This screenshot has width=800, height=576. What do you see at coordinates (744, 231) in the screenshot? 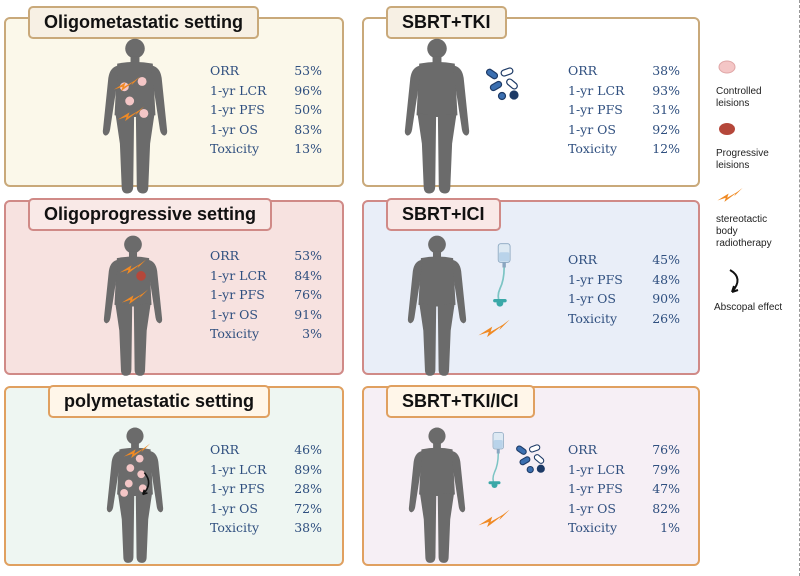
I see `legend-sbrt: stereotactic body radiotherapy` at bounding box center [744, 231].